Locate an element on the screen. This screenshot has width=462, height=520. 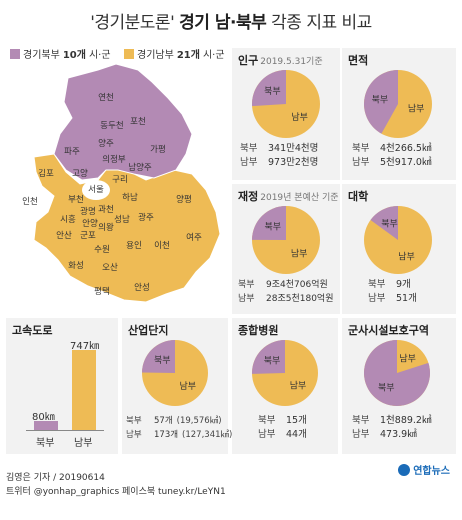
area-title: 면적 is located at coordinates (358, 60).